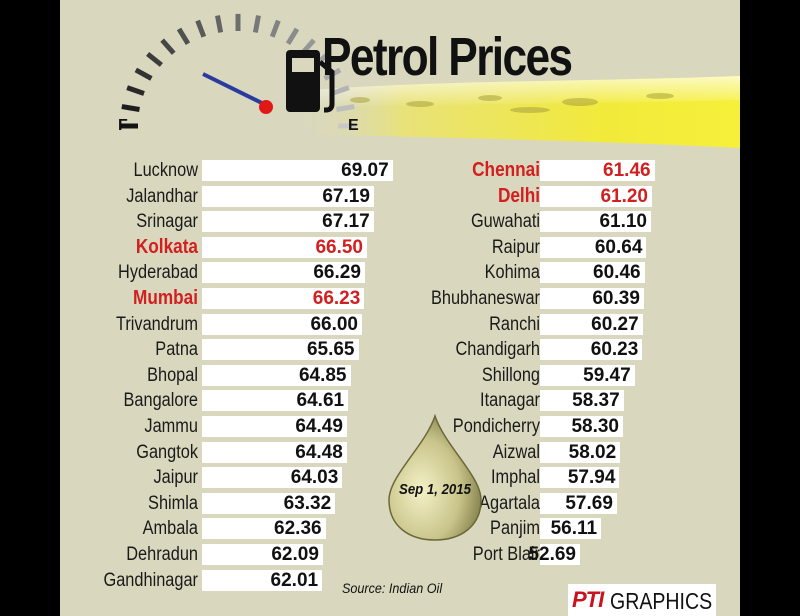  Describe the element at coordinates (238, 73) in the screenshot. I see `fuel-gauge-icon: F E` at that location.